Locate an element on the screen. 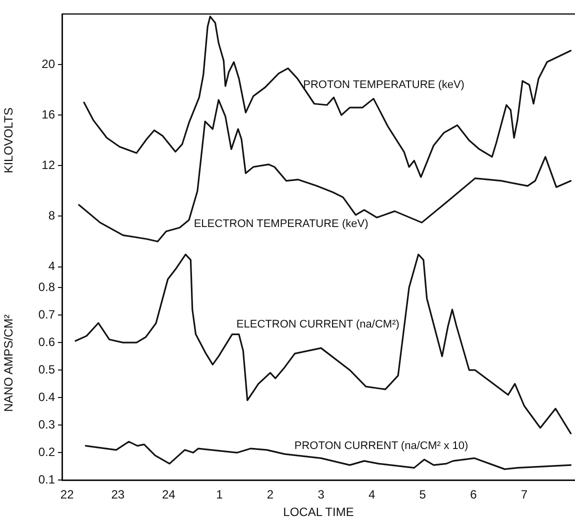 The height and width of the screenshot is (524, 575). y-tick-label: 0.6 is located at coordinates (47, 341).